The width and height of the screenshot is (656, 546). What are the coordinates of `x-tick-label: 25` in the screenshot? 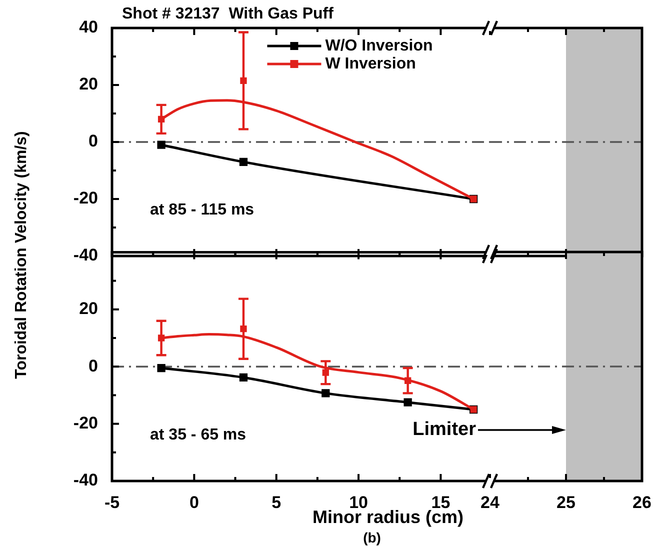 It's located at (566, 502).